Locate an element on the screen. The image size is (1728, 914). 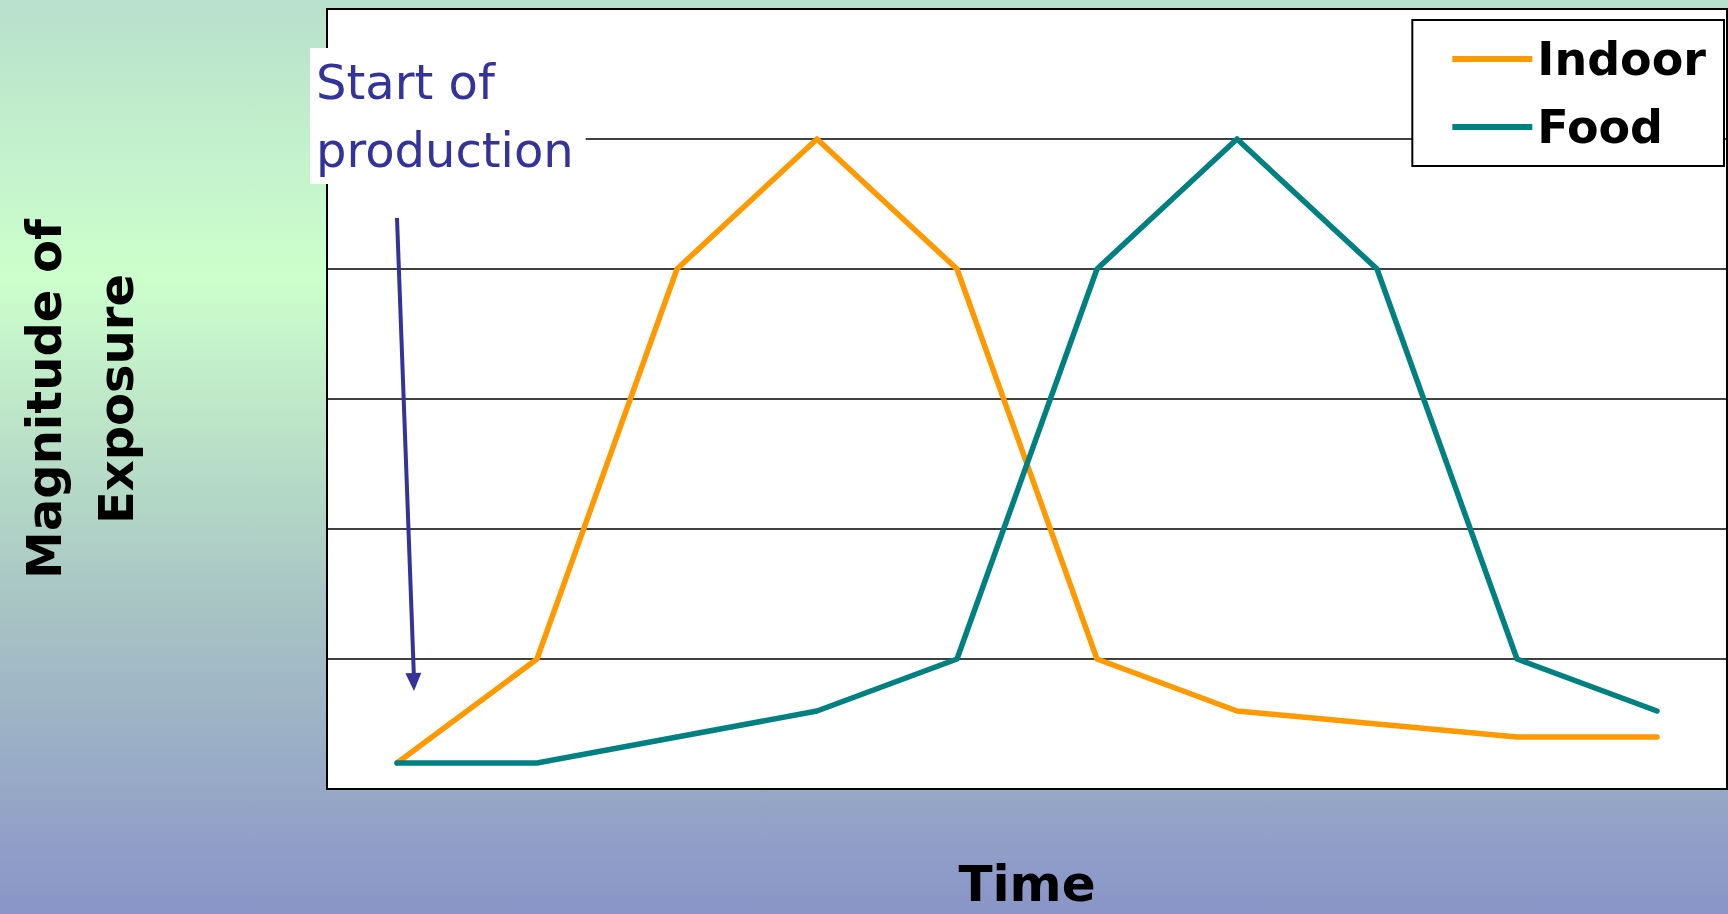
legend-label: Indoor is located at coordinates (1622, 59).